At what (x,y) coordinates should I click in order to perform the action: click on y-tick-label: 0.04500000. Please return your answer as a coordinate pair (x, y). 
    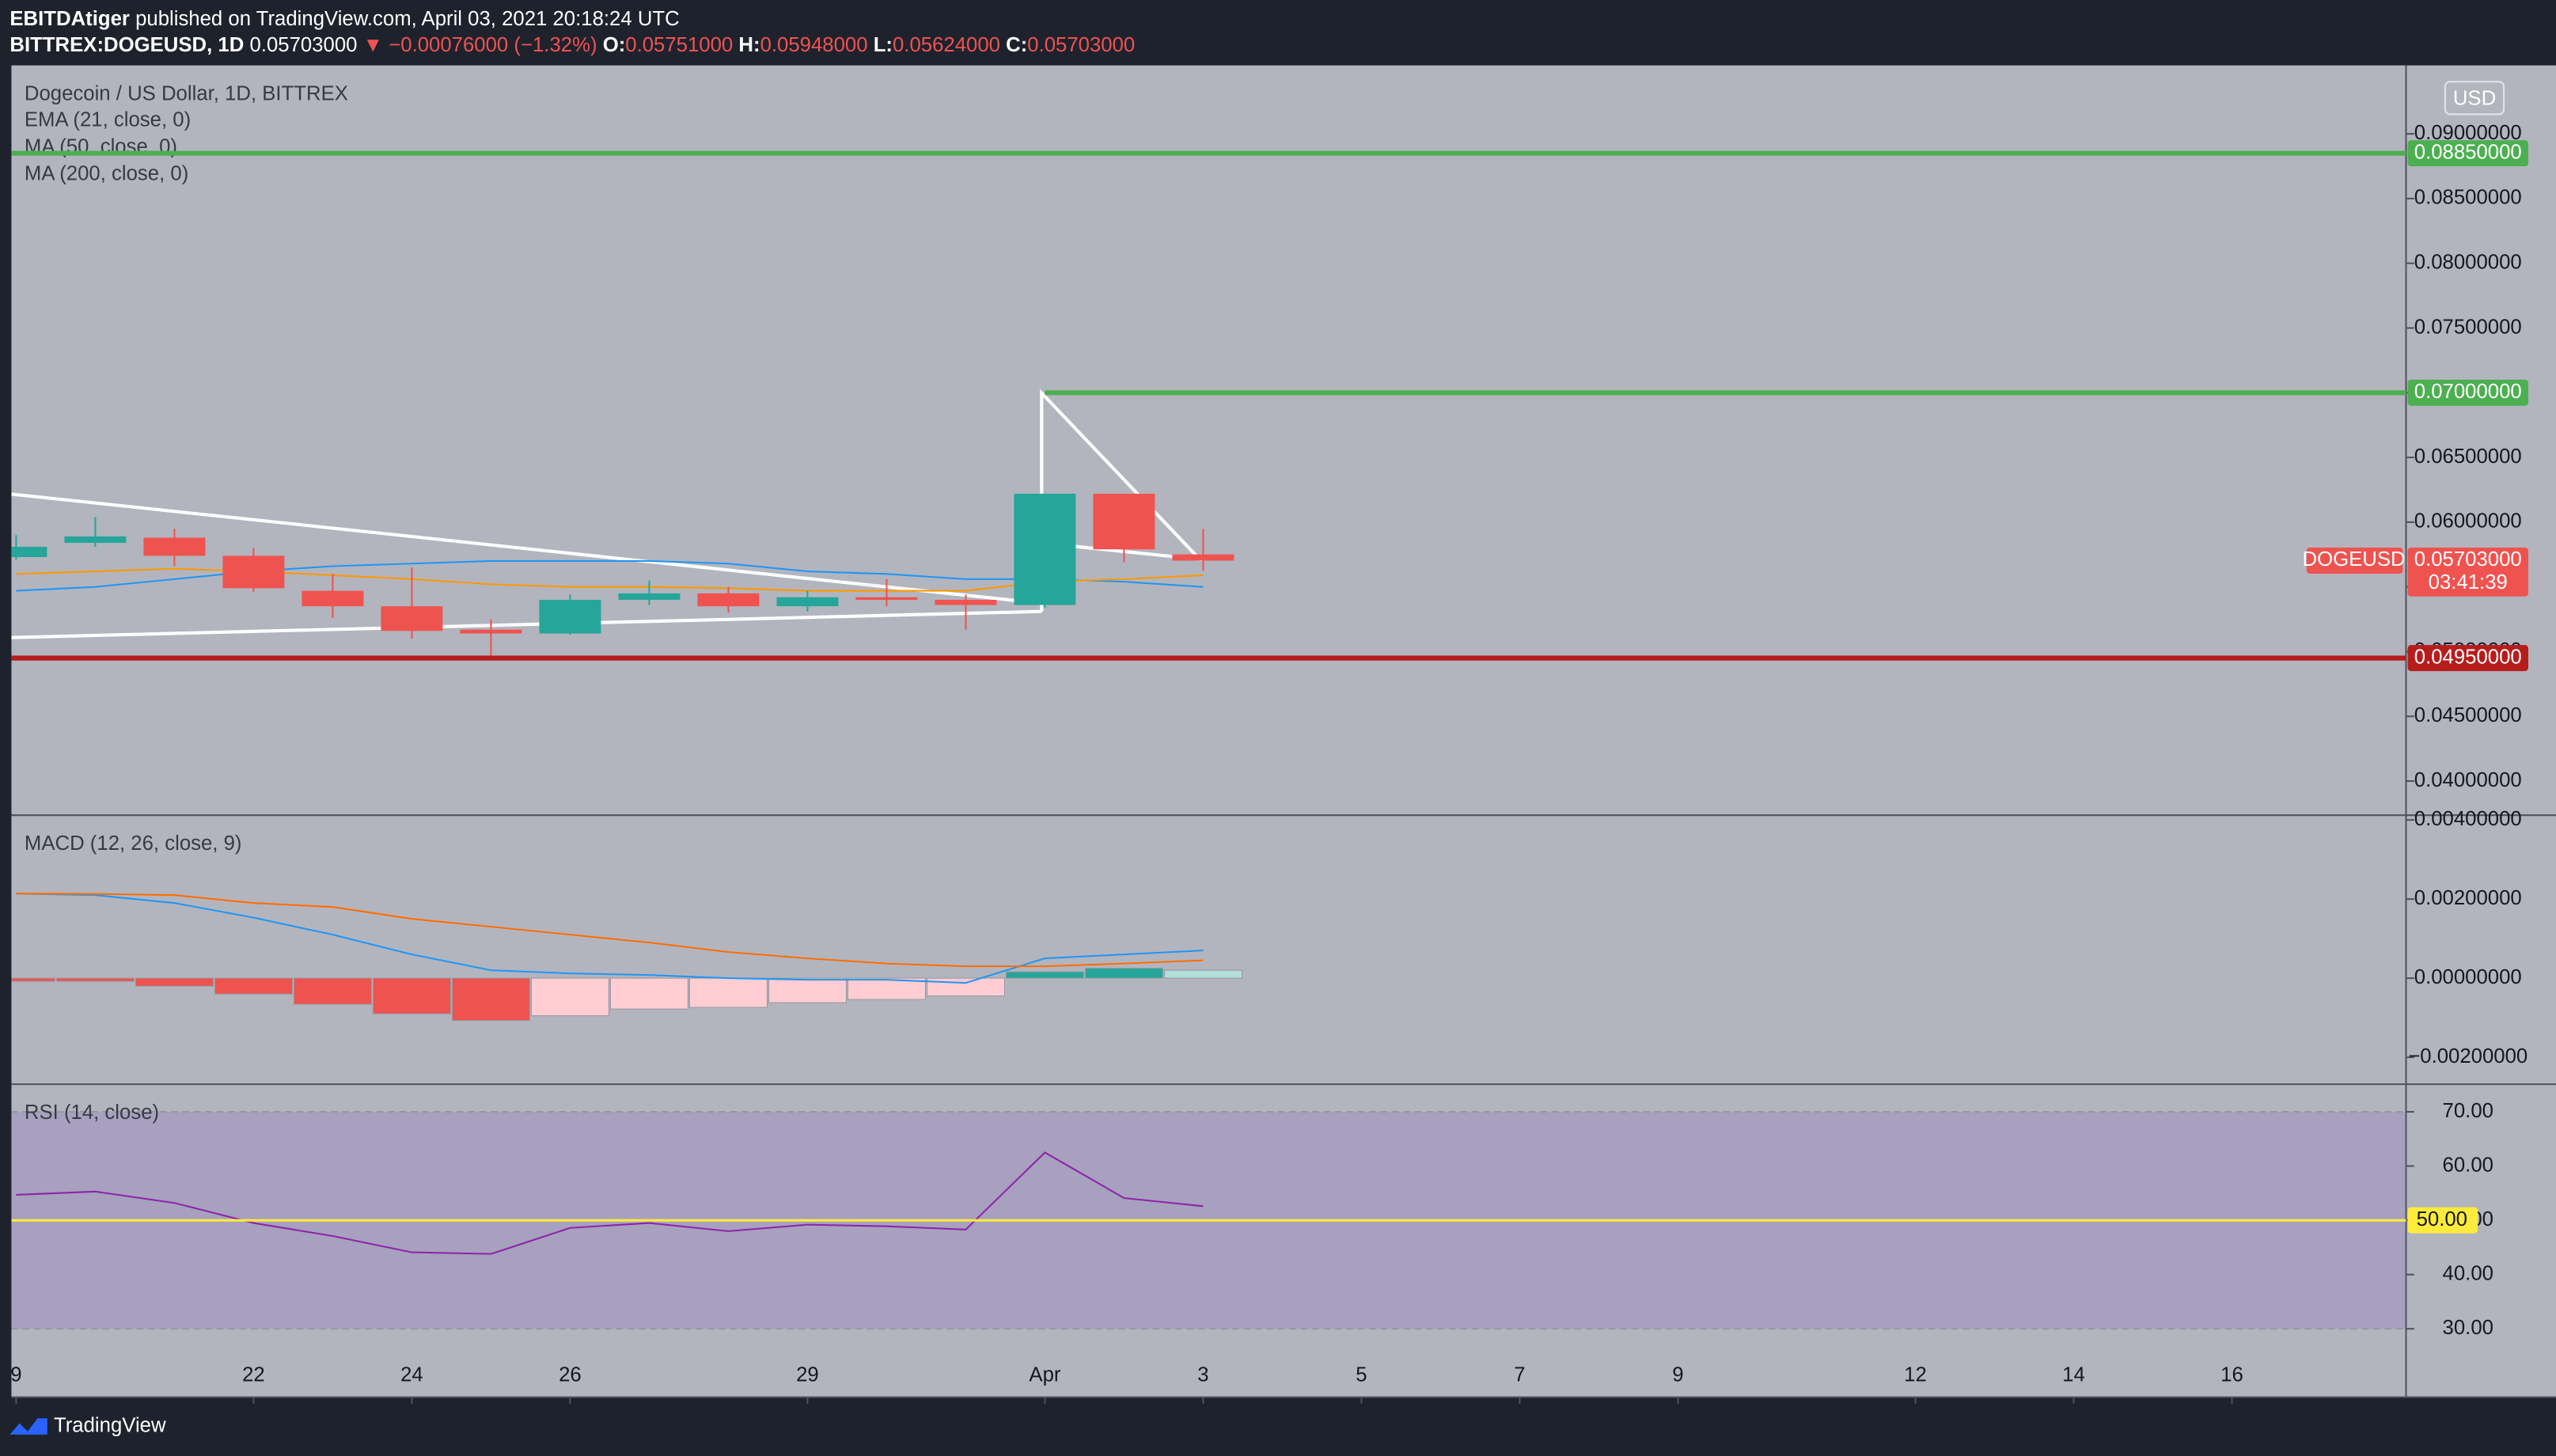
    Looking at the image, I should click on (2468, 715).